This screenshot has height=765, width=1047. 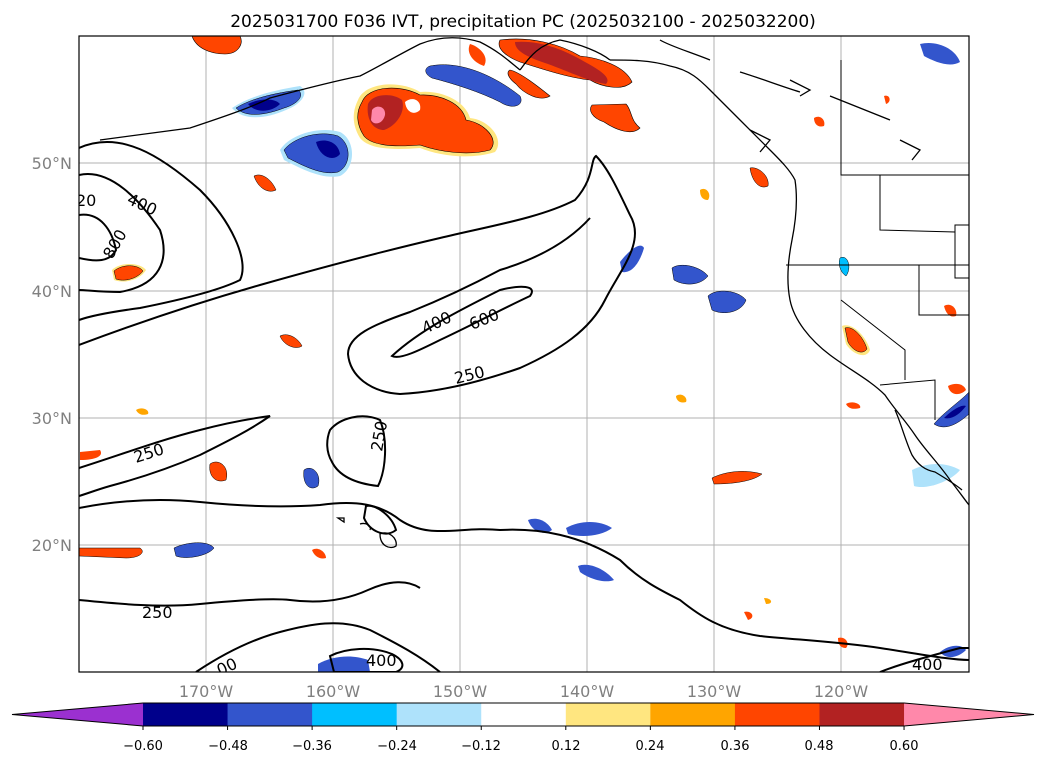 I want to click on colorbar-tick: 0.12, so click(x=566, y=746).